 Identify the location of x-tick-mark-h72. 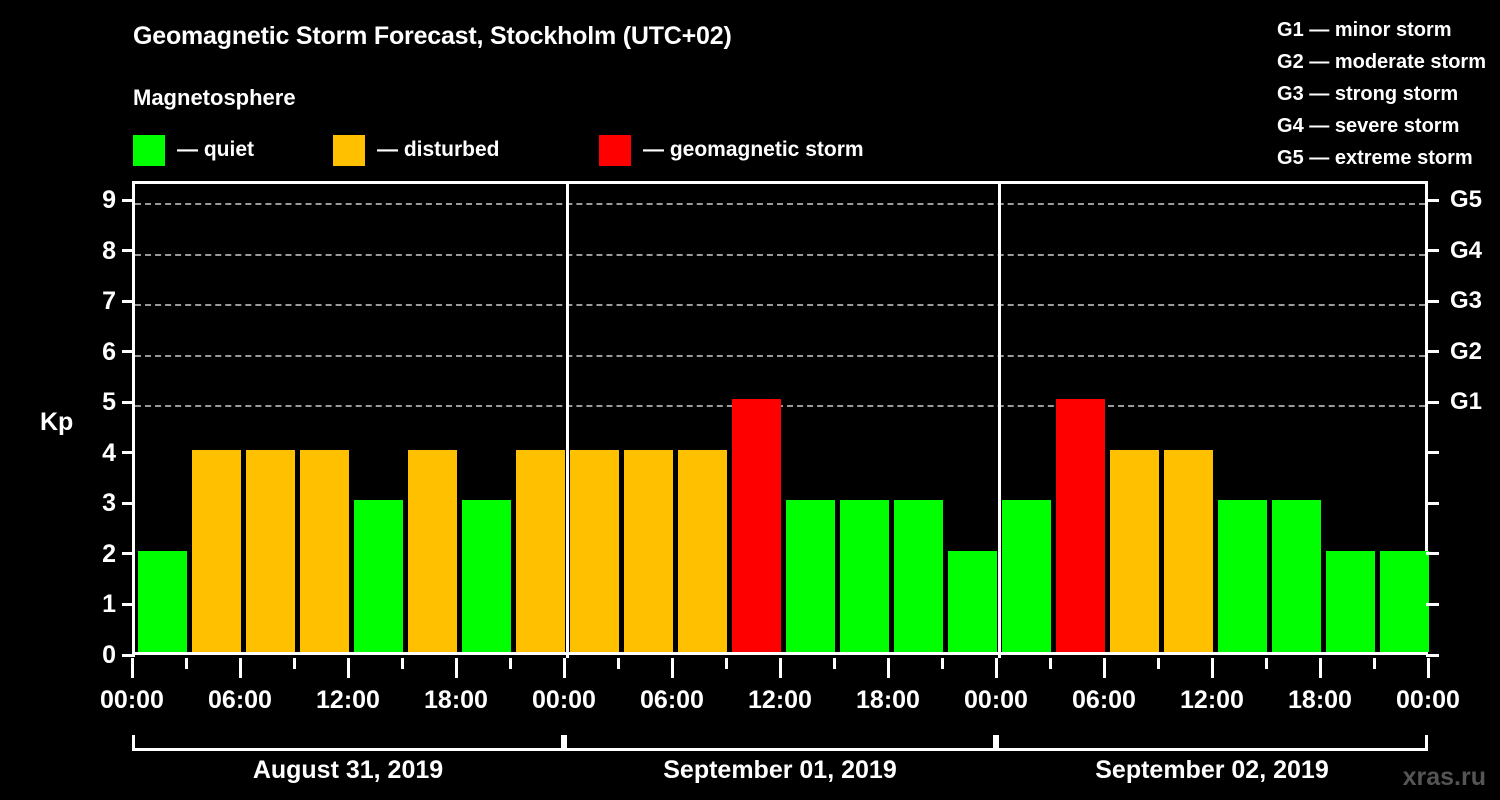
(1428, 668).